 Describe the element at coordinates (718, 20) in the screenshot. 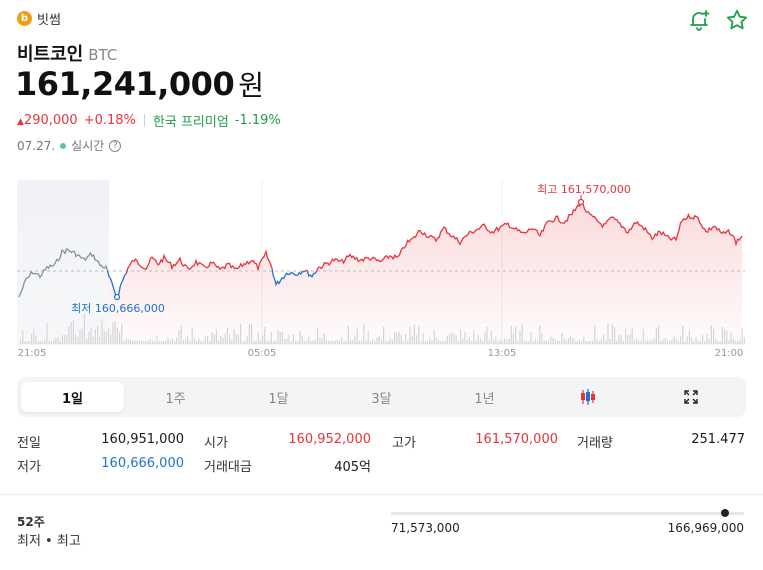

I see `top-actions` at that location.